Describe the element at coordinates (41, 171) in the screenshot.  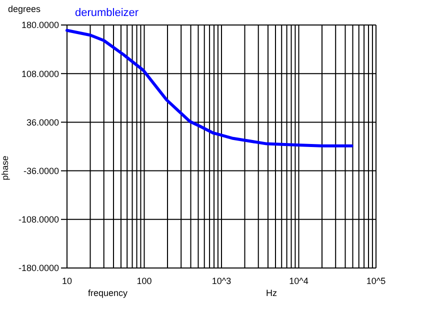
I see `y-tick-label: -36.0000` at that location.